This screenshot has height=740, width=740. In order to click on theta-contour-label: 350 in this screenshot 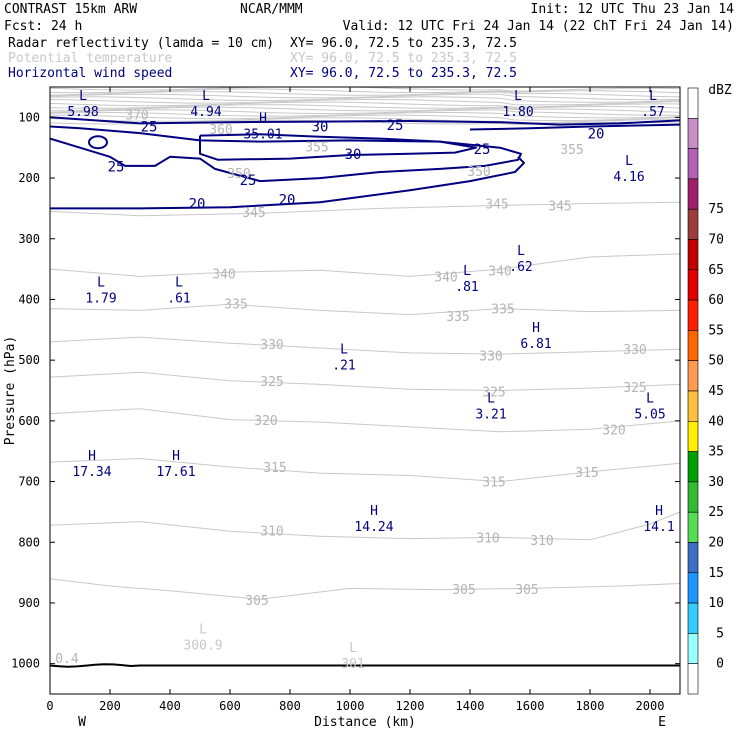, I will do `click(238, 174)`.